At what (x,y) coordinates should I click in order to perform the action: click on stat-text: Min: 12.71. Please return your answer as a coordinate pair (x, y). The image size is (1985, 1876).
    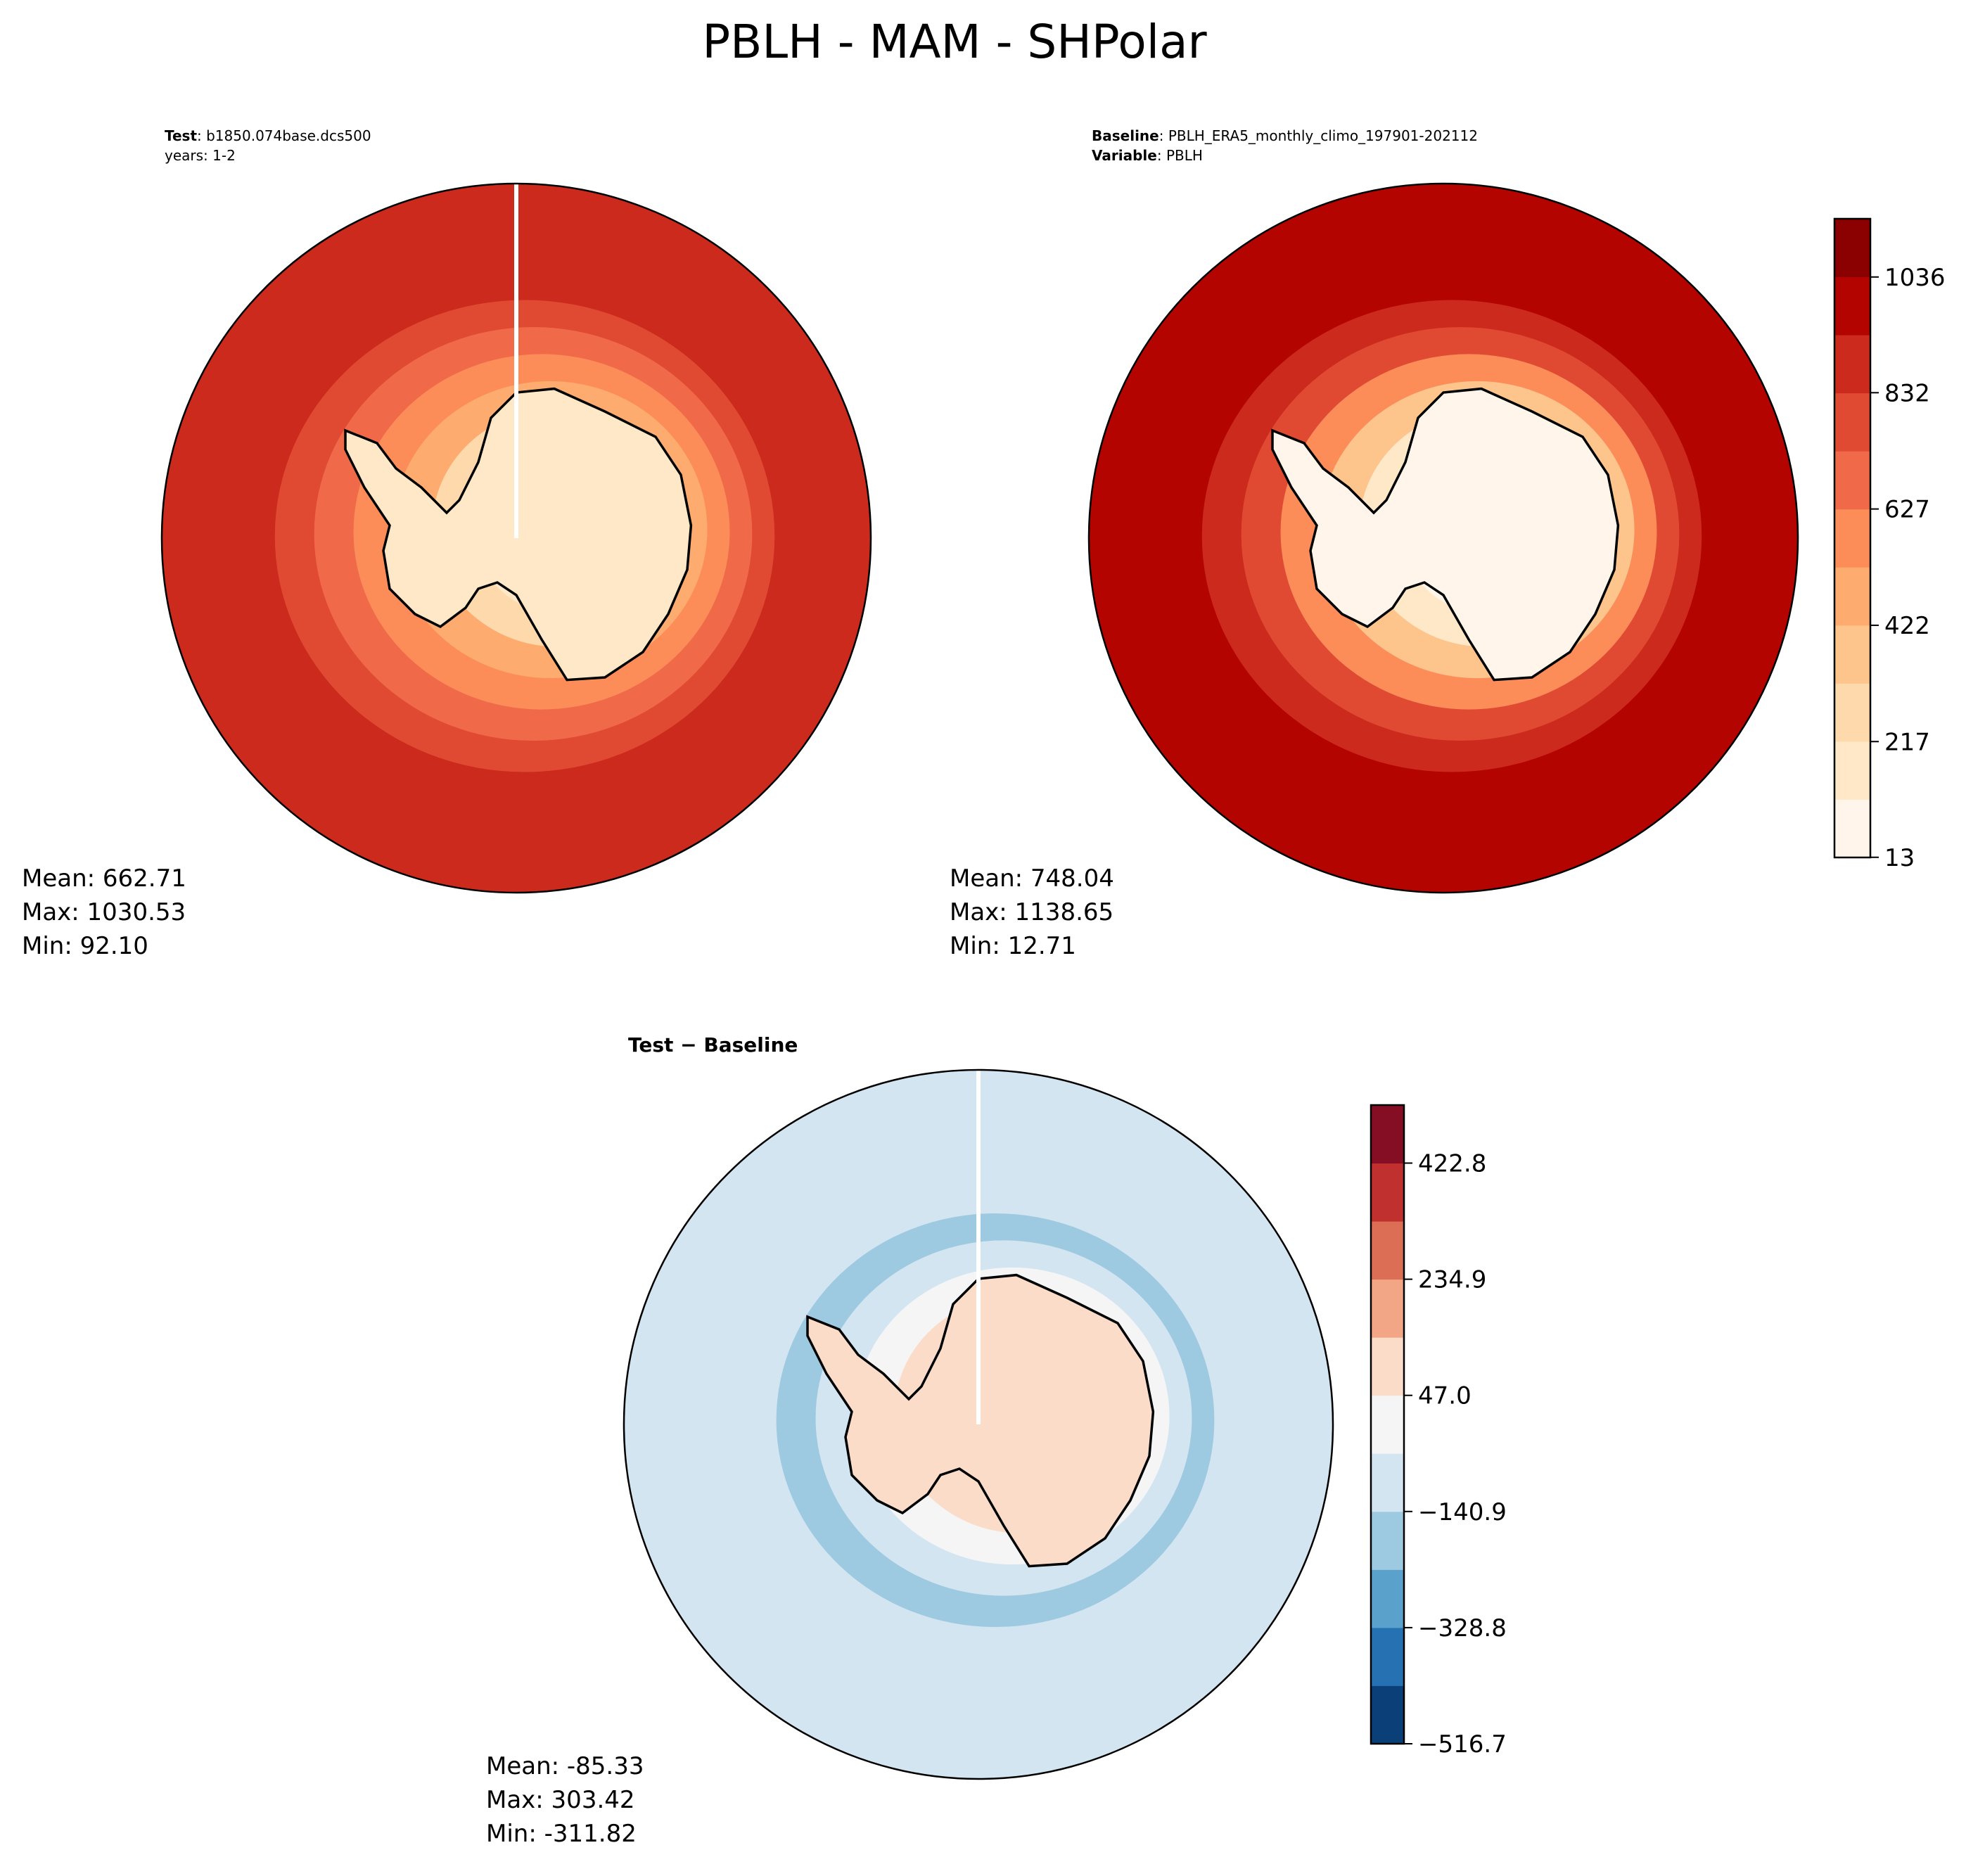
    Looking at the image, I should click on (1013, 946).